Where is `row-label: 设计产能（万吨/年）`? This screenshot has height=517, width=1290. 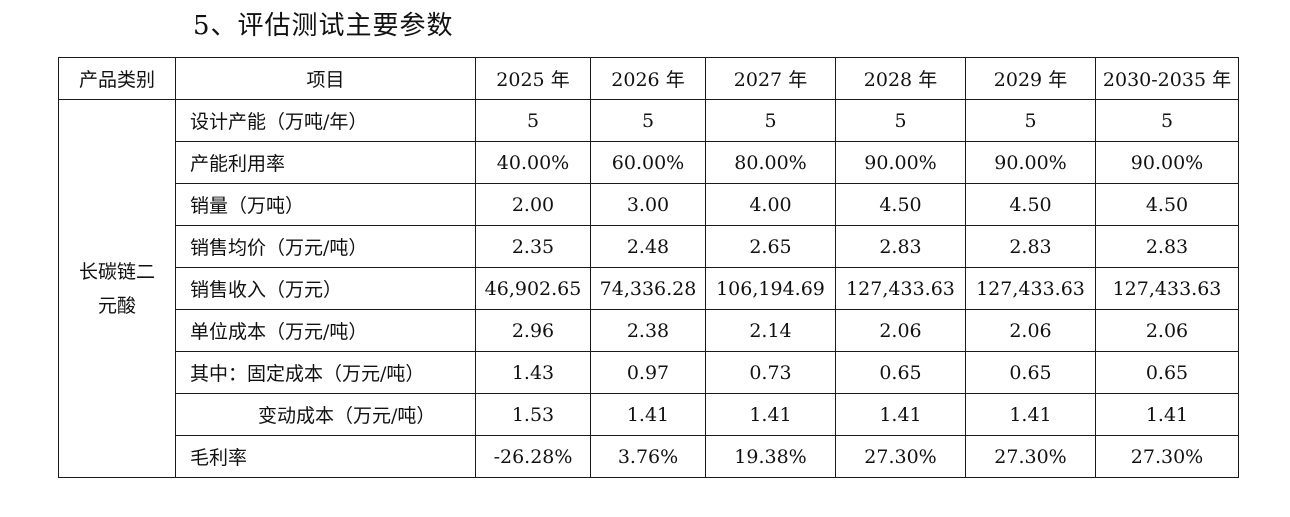 row-label: 设计产能（万吨/年） is located at coordinates (325, 120).